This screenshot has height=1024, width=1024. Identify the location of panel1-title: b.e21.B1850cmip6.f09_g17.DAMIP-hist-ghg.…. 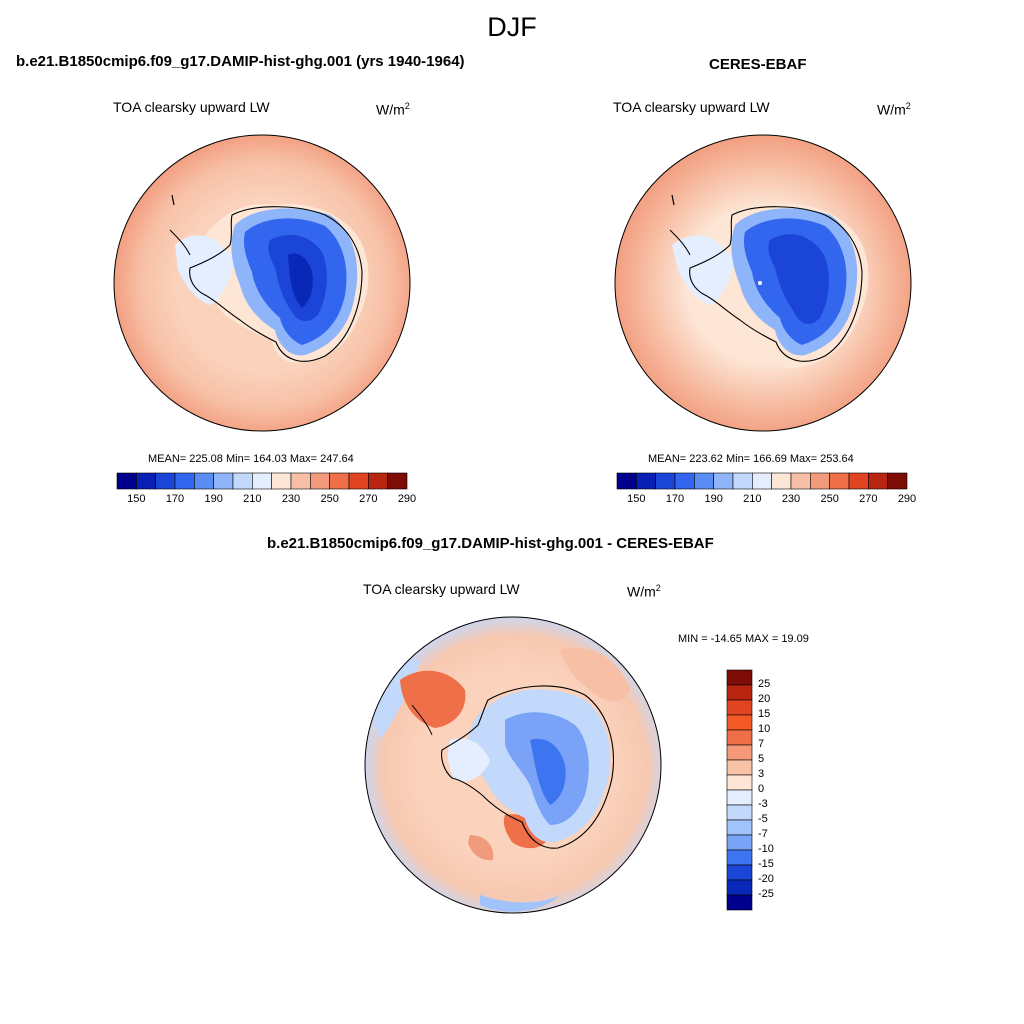
(240, 61).